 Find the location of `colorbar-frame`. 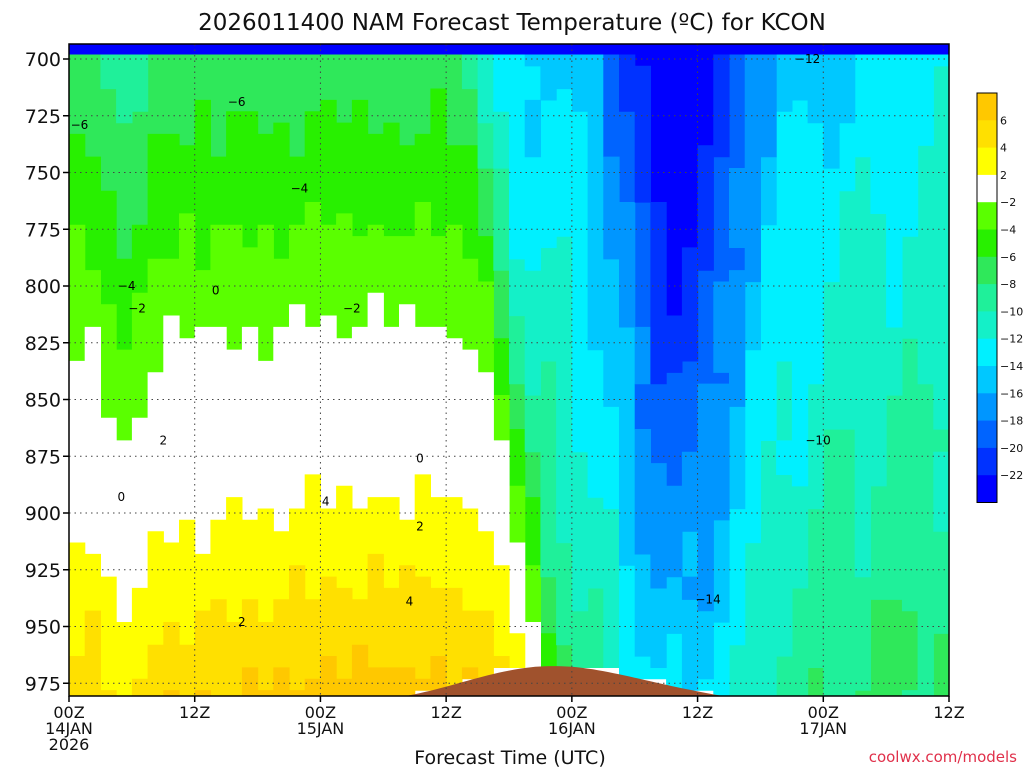

colorbar-frame is located at coordinates (987, 297).